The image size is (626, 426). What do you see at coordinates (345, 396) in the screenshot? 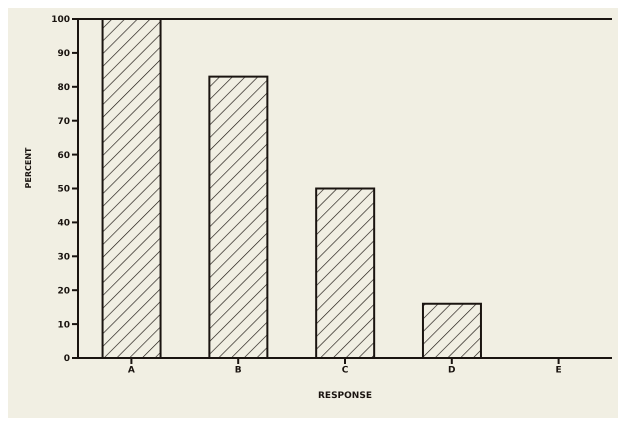
I see `x-axis-title: RESPONSE` at bounding box center [345, 396].